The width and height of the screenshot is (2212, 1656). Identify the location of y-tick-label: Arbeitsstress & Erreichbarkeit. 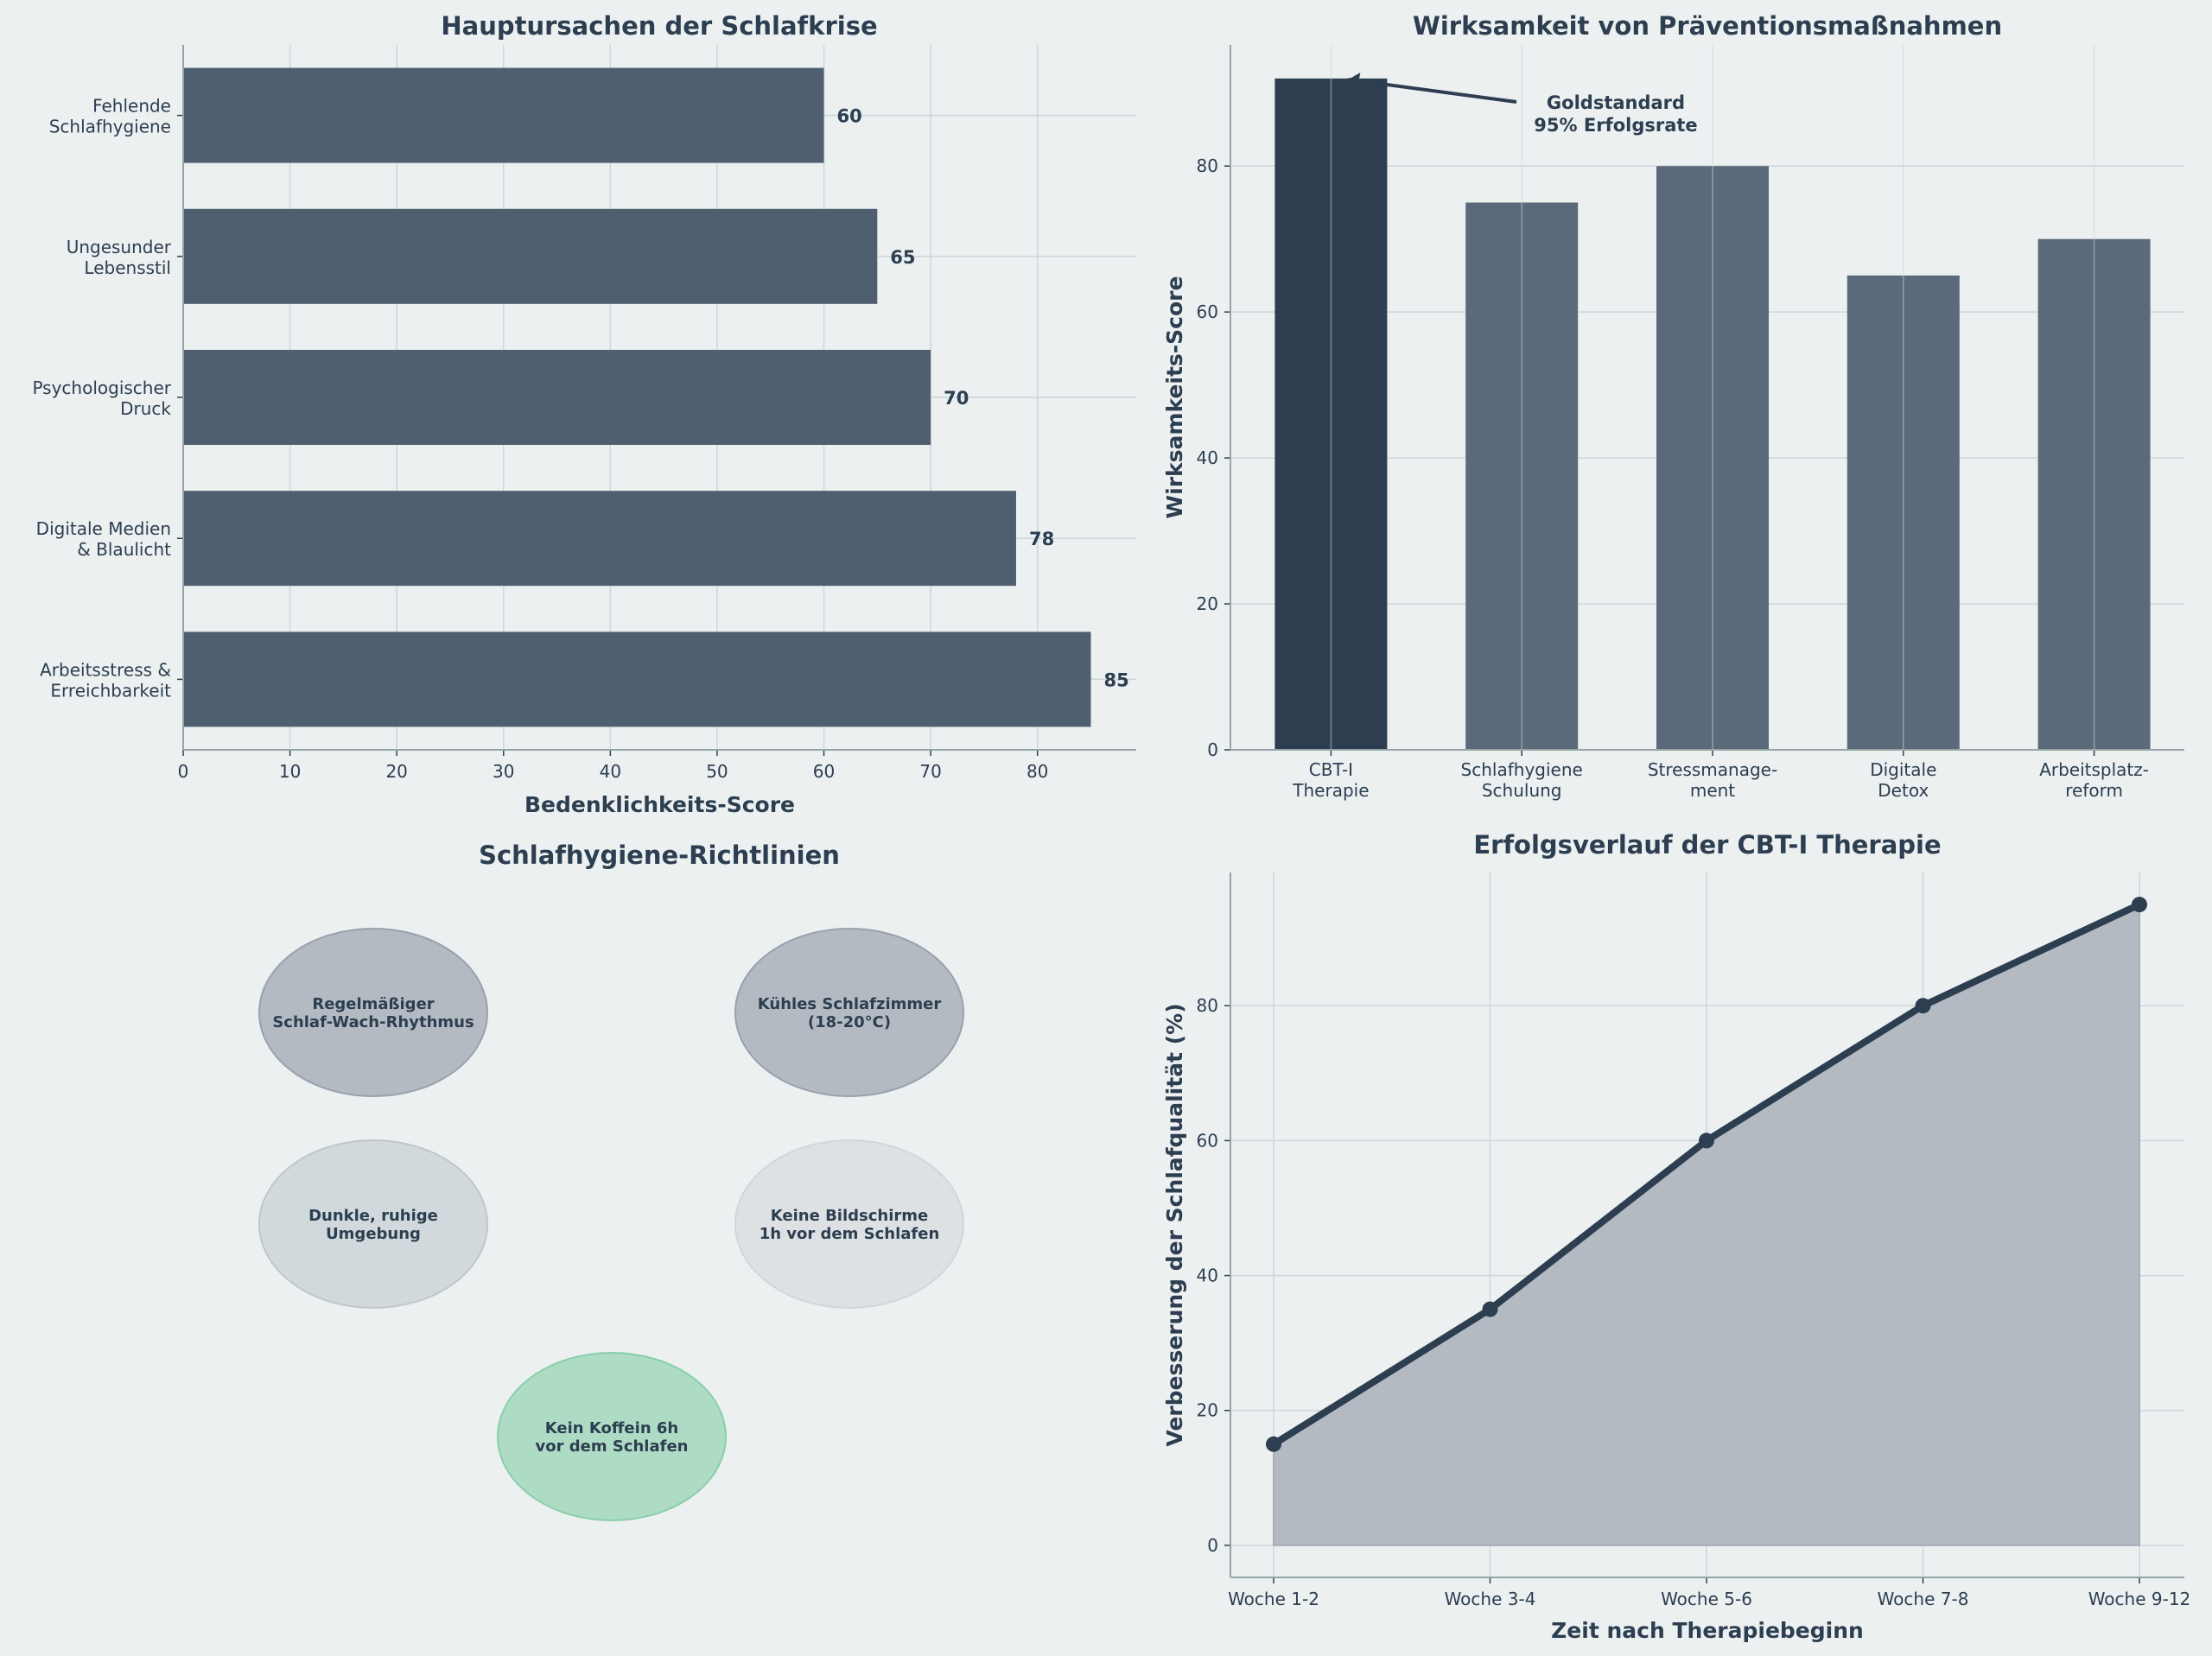
(105, 680).